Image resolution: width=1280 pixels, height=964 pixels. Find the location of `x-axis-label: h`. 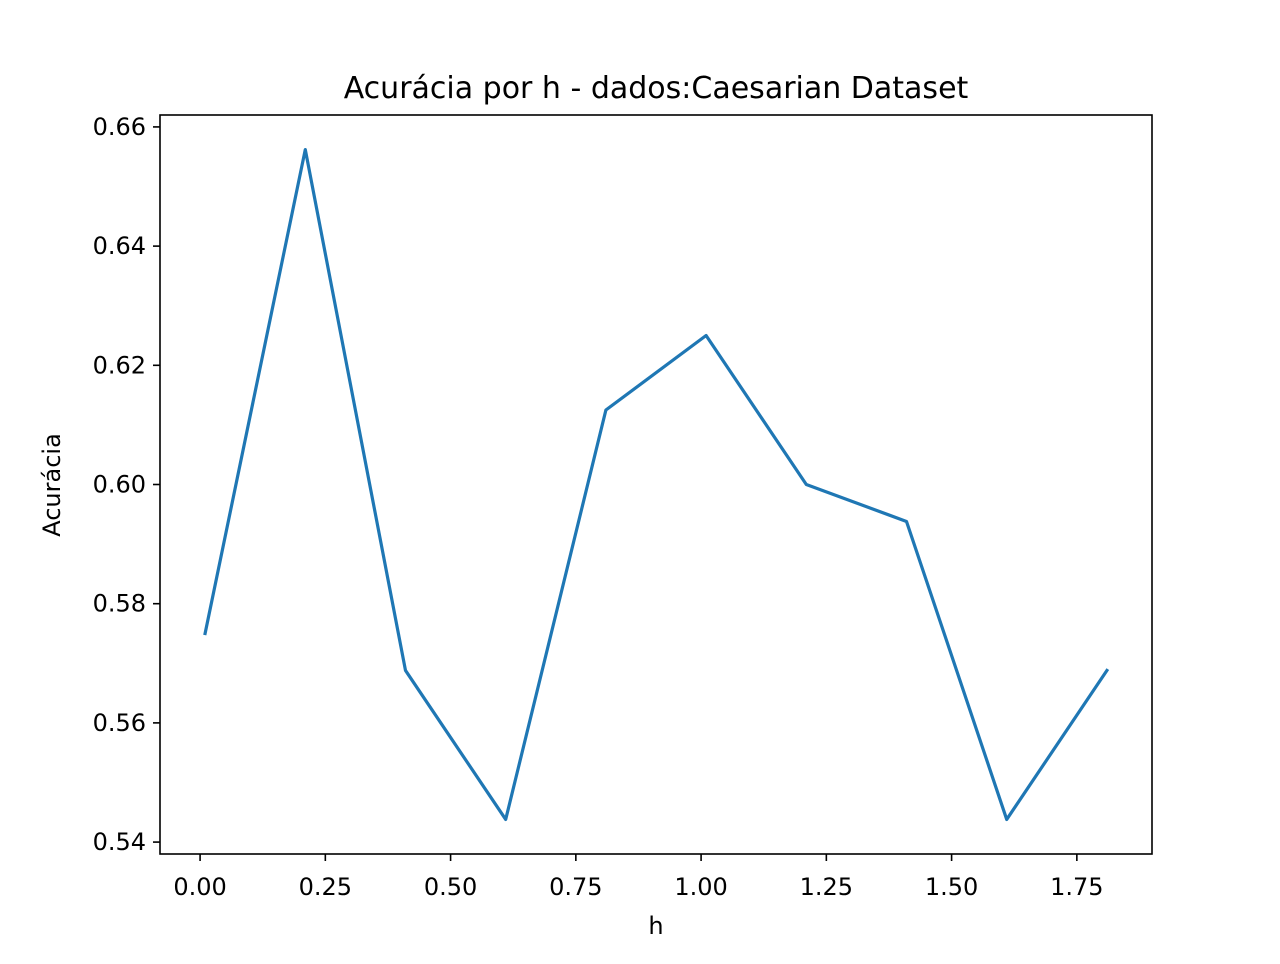

x-axis-label: h is located at coordinates (655, 926).